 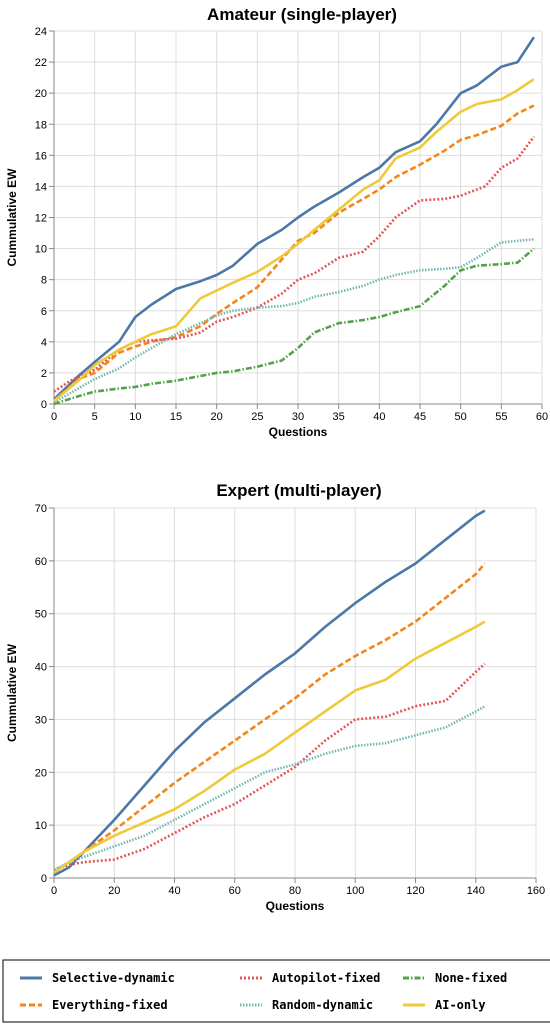 I want to click on x-tick-label: 140, so click(x=476, y=891).